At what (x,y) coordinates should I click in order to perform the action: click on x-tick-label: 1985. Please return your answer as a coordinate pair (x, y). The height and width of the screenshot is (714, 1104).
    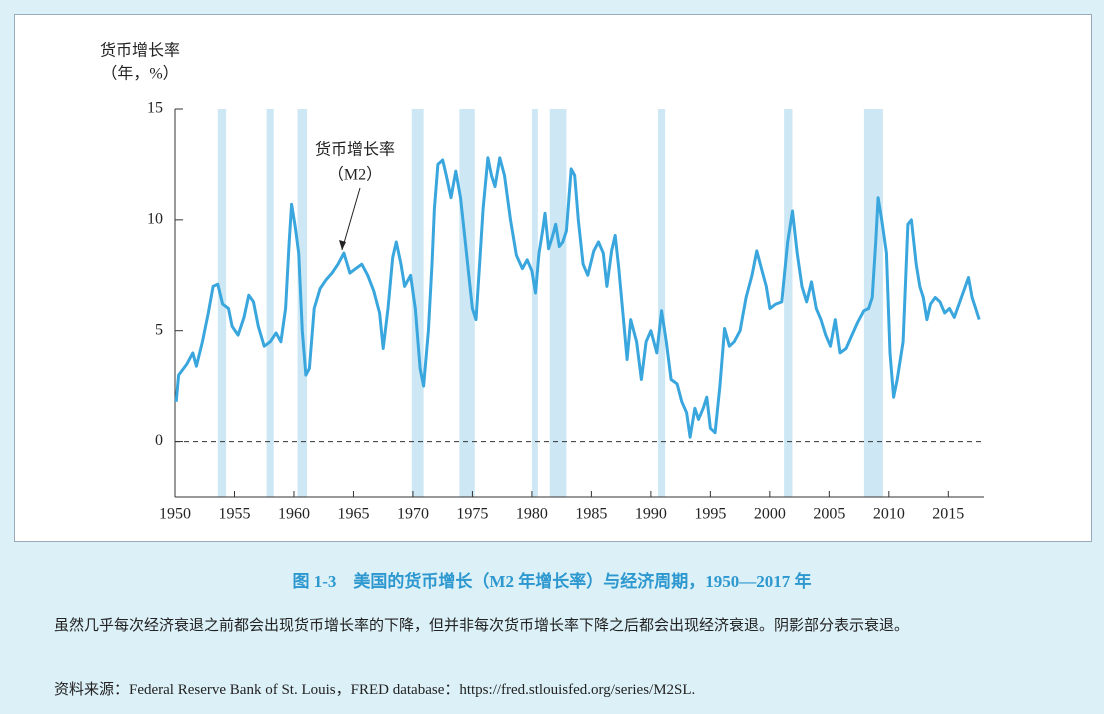
    Looking at the image, I should click on (591, 514).